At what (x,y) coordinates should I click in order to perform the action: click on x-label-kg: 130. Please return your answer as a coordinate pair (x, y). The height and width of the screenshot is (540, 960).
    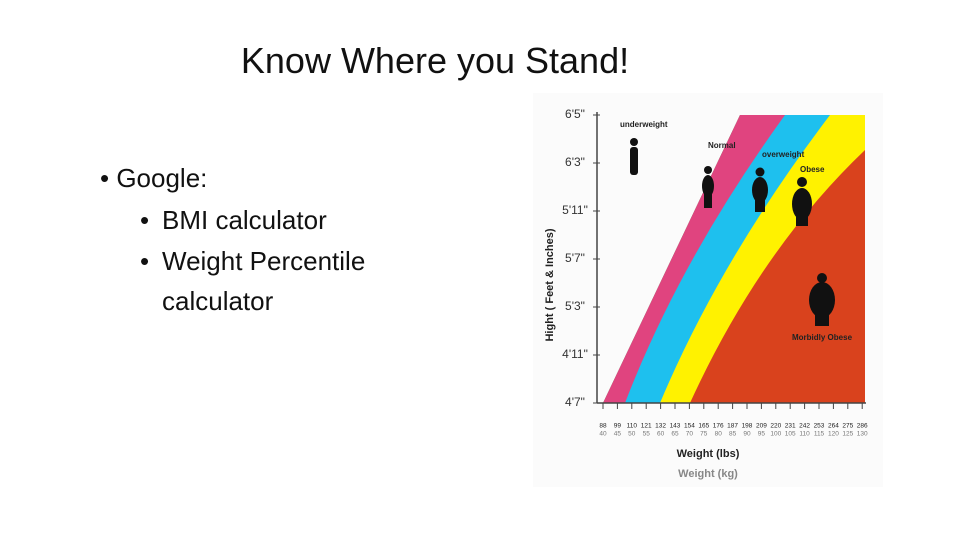
    Looking at the image, I should click on (862, 434).